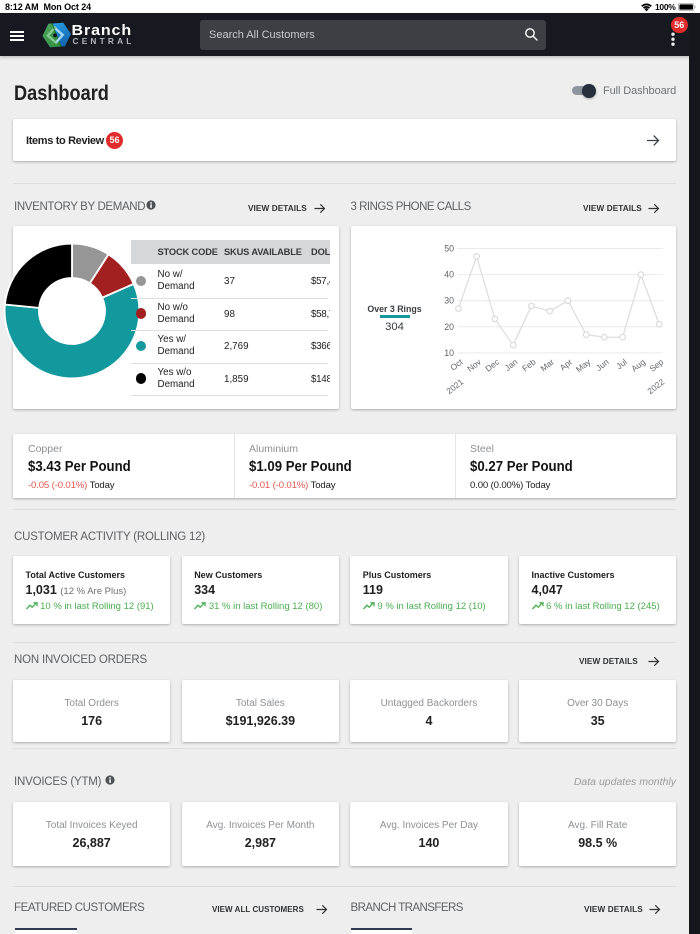 Image resolution: width=700 pixels, height=934 pixels. What do you see at coordinates (474, 365) in the screenshot?
I see `svg-text: Nov` at bounding box center [474, 365].